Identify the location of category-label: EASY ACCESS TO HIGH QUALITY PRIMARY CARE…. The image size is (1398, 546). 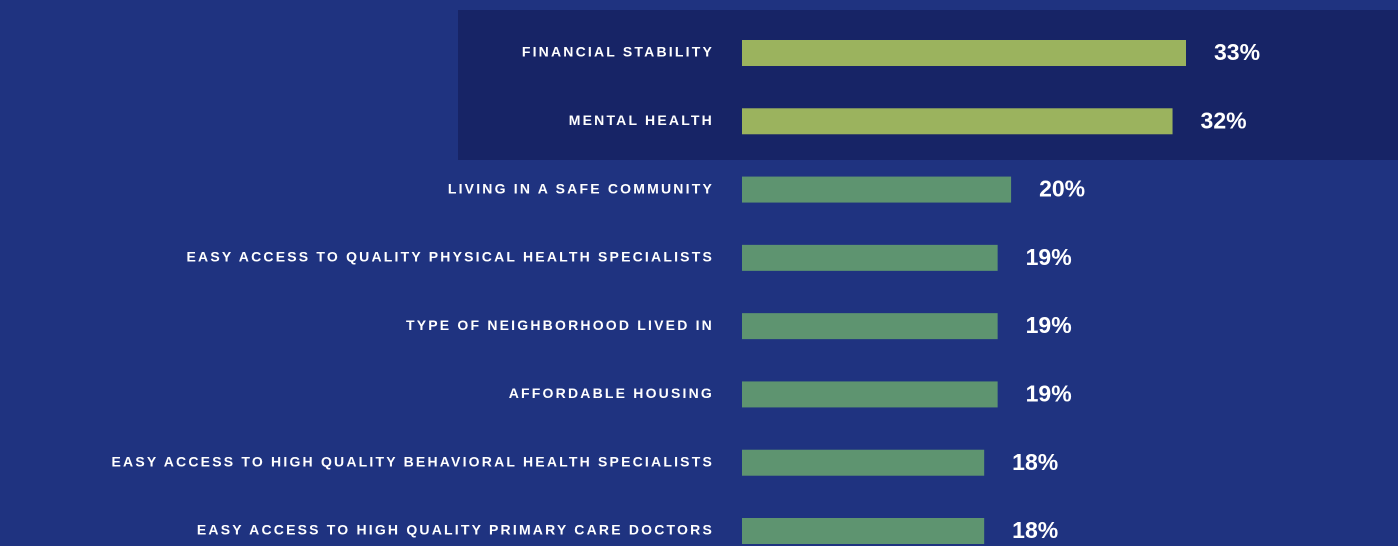
(455, 530).